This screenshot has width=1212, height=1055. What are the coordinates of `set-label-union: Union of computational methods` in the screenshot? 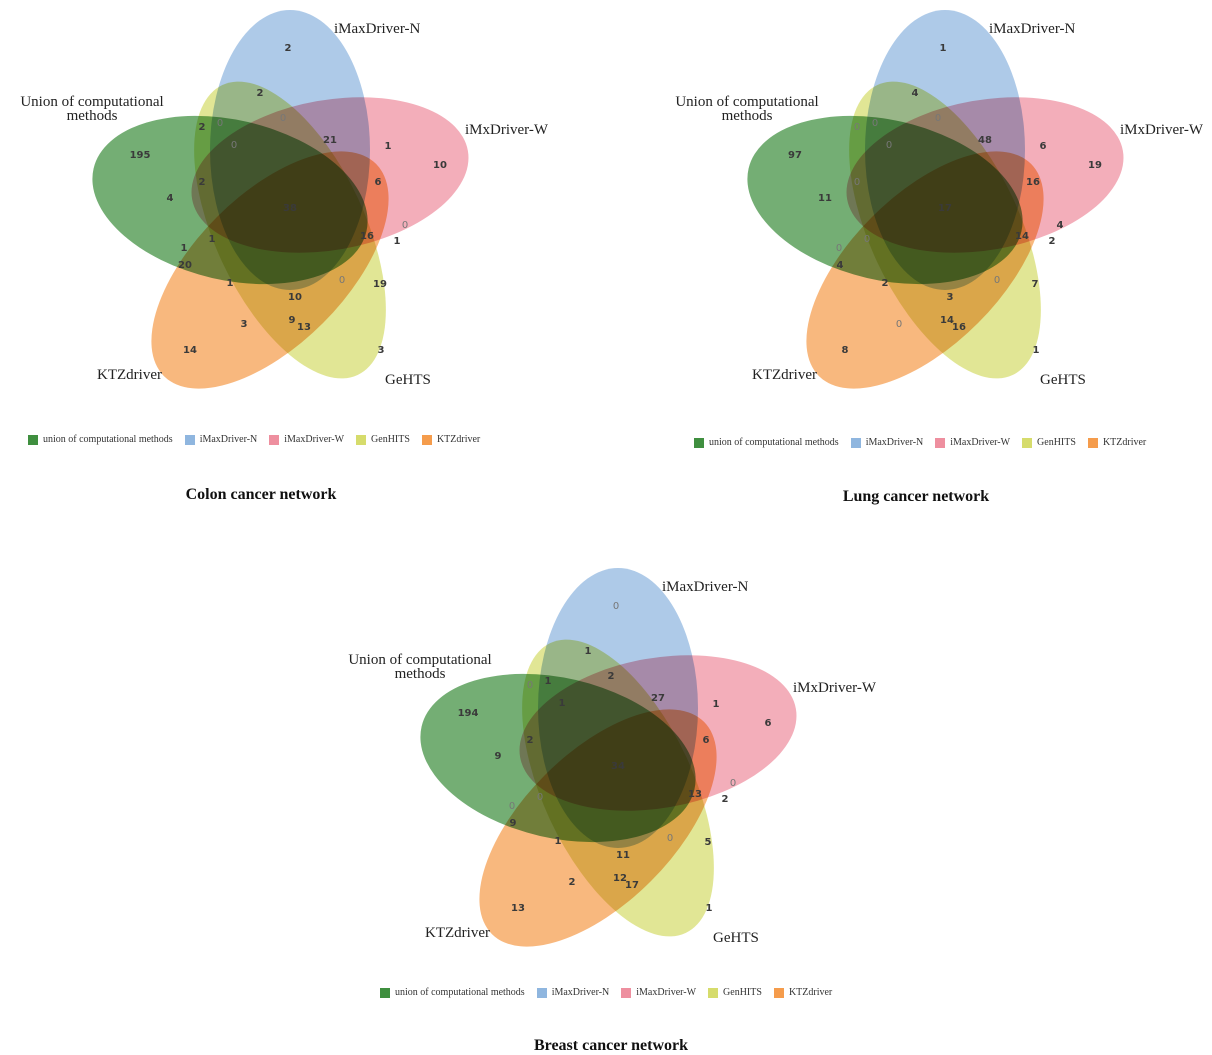 It's located at (746, 109).